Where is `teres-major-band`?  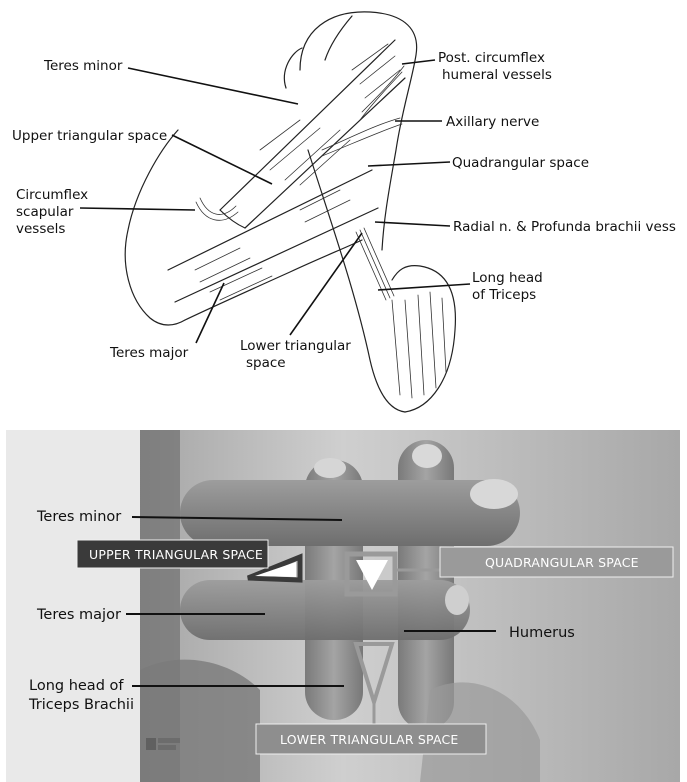
teres-major-band is located at coordinates (273, 236).